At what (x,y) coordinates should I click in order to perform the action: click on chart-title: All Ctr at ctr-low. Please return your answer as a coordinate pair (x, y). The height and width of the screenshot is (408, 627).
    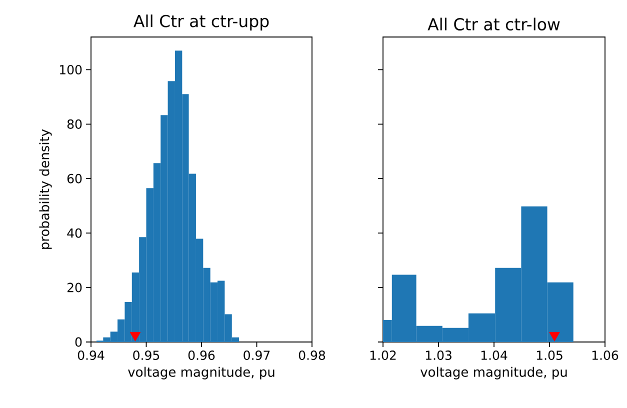
    Looking at the image, I should click on (494, 24).